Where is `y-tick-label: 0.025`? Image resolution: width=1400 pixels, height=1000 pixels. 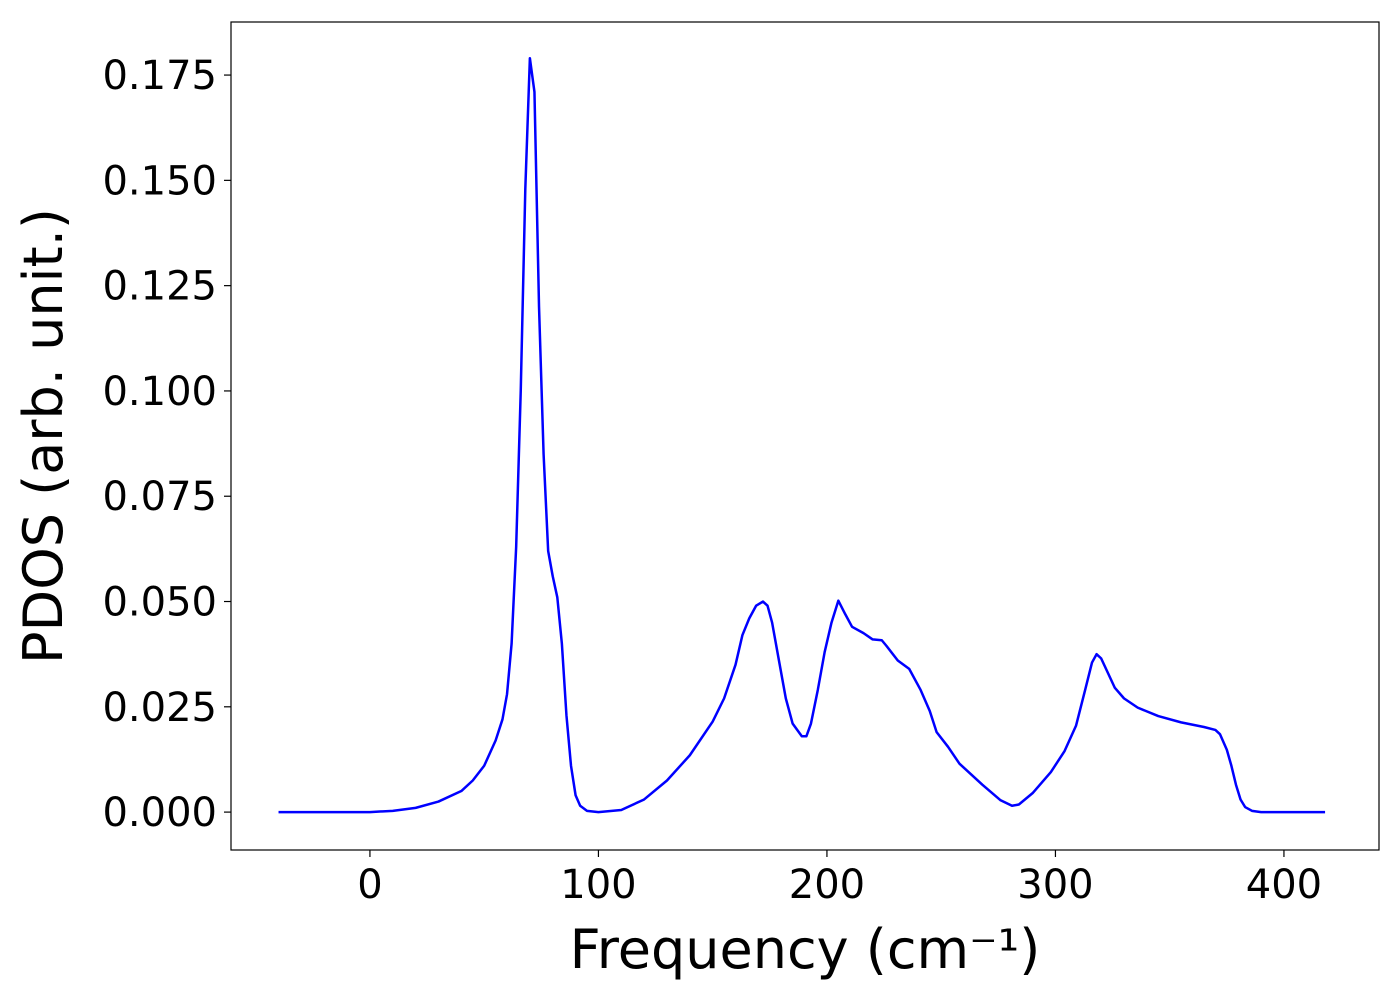 y-tick-label: 0.025 is located at coordinates (159, 708).